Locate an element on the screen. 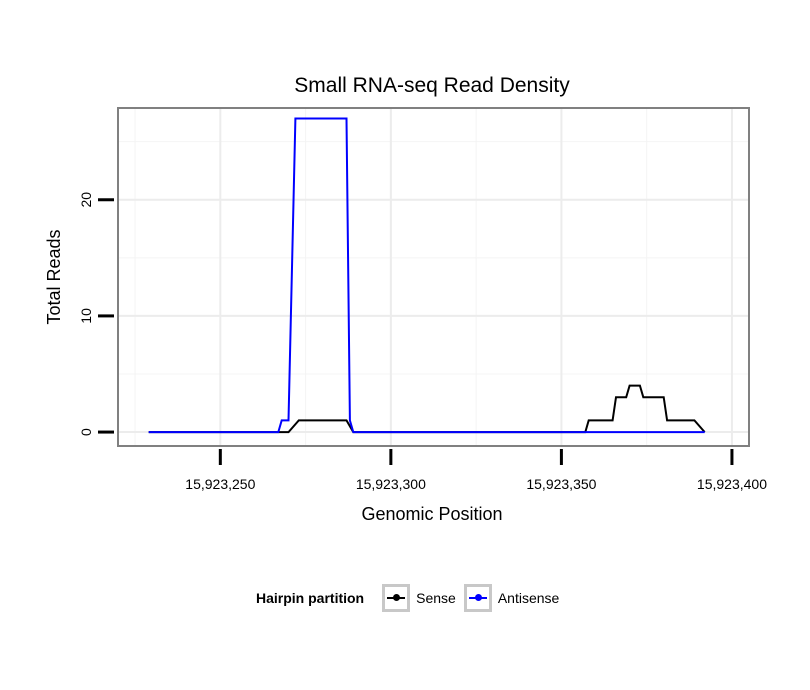 The height and width of the screenshot is (690, 810). legend: Hairpin partition Sense Antisense is located at coordinates (411, 598).